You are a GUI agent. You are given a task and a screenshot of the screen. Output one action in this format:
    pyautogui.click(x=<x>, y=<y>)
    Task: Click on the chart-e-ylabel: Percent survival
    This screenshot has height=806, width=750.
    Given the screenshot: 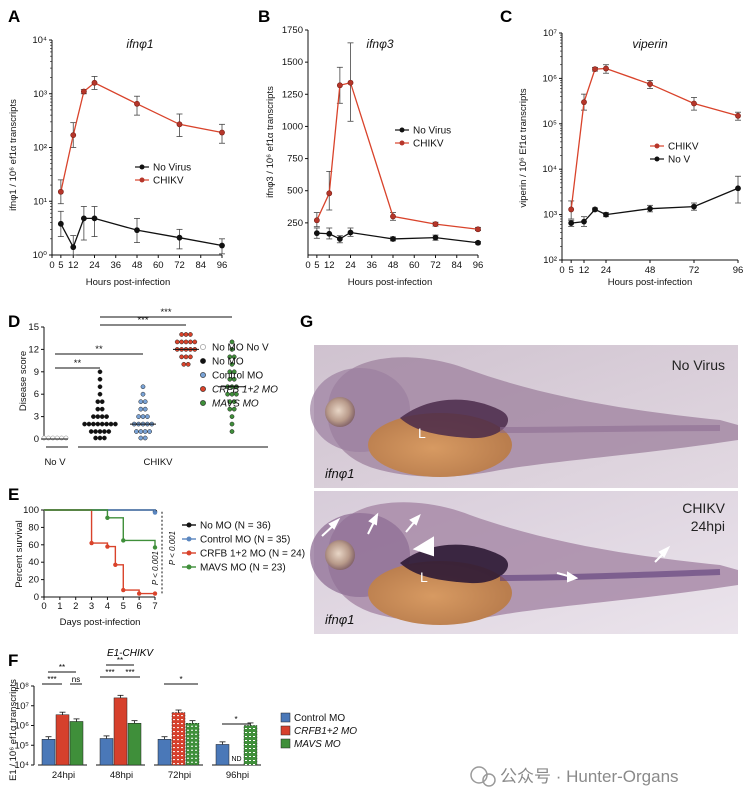 What is the action you would take?
    pyautogui.click(x=19, y=554)
    